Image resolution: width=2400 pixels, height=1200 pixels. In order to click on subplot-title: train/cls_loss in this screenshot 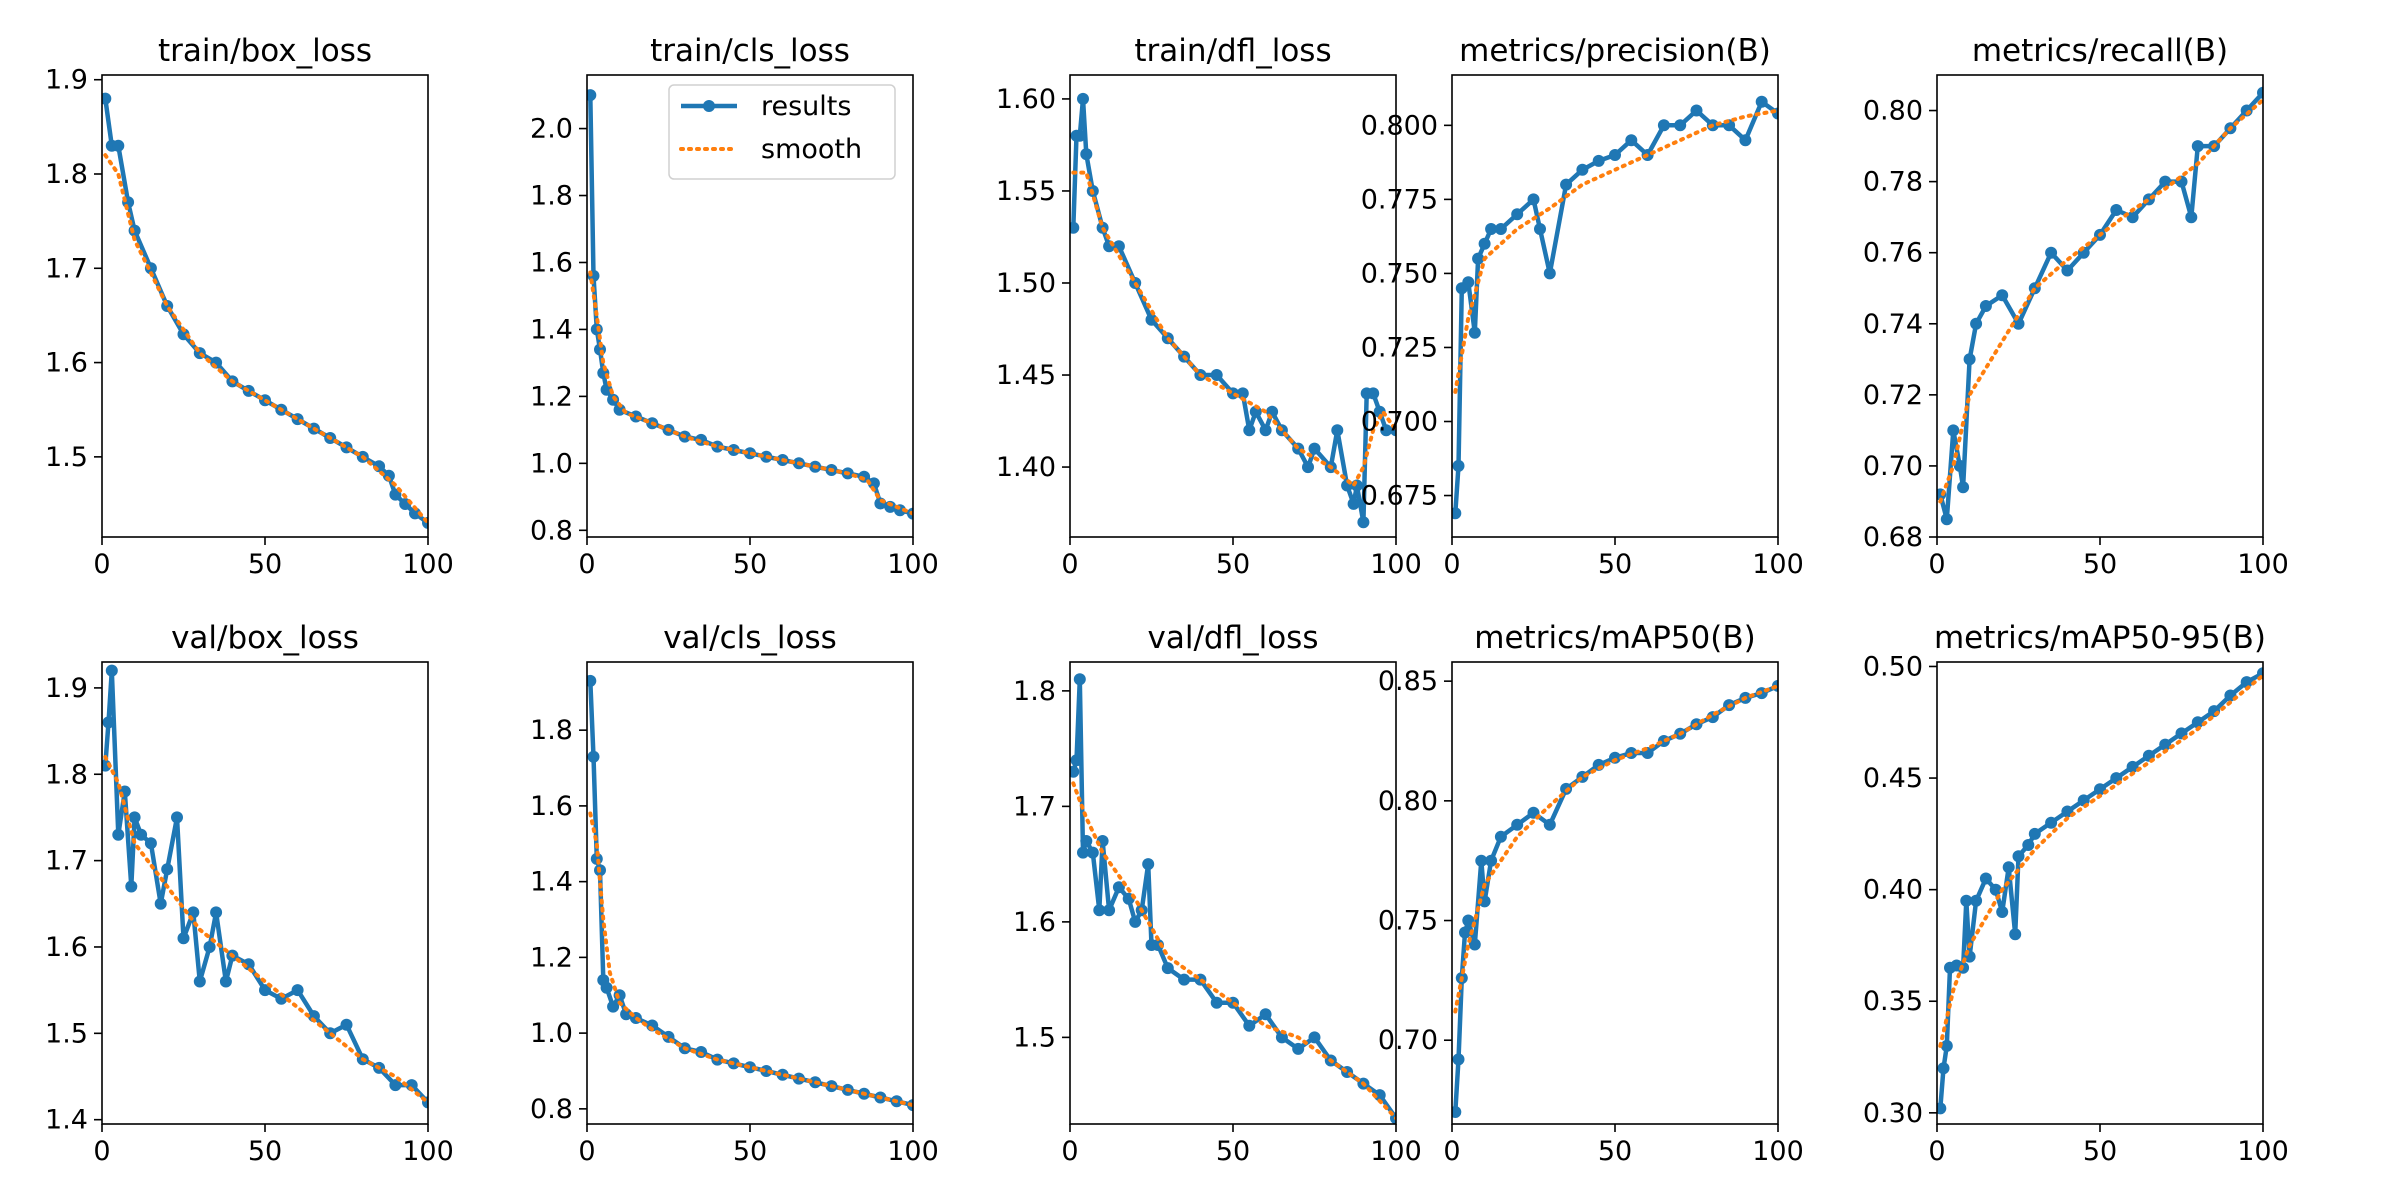, I will do `click(750, 51)`.